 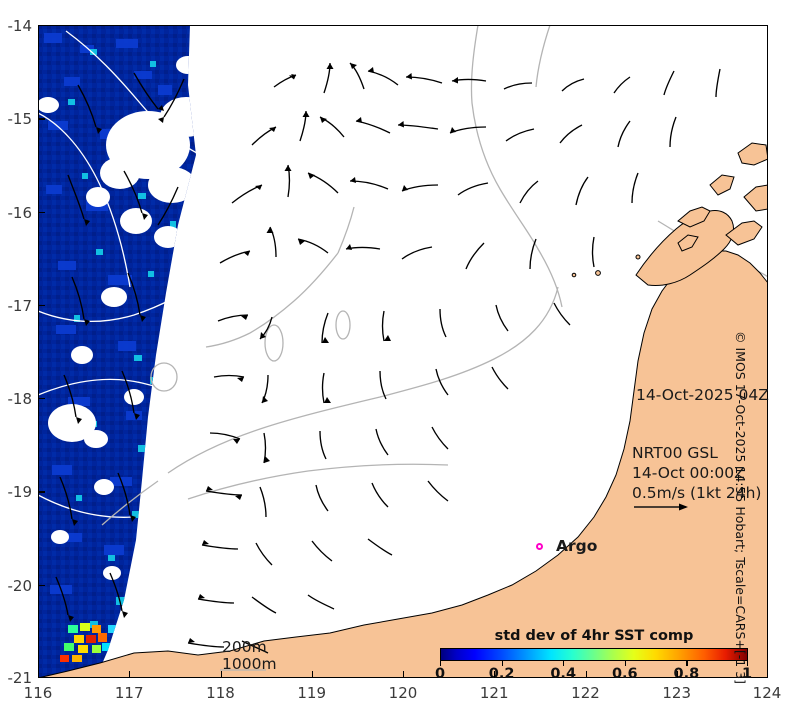 What do you see at coordinates (661, 507) in the screenshot?
I see `reference-velocity-arrow` at bounding box center [661, 507].